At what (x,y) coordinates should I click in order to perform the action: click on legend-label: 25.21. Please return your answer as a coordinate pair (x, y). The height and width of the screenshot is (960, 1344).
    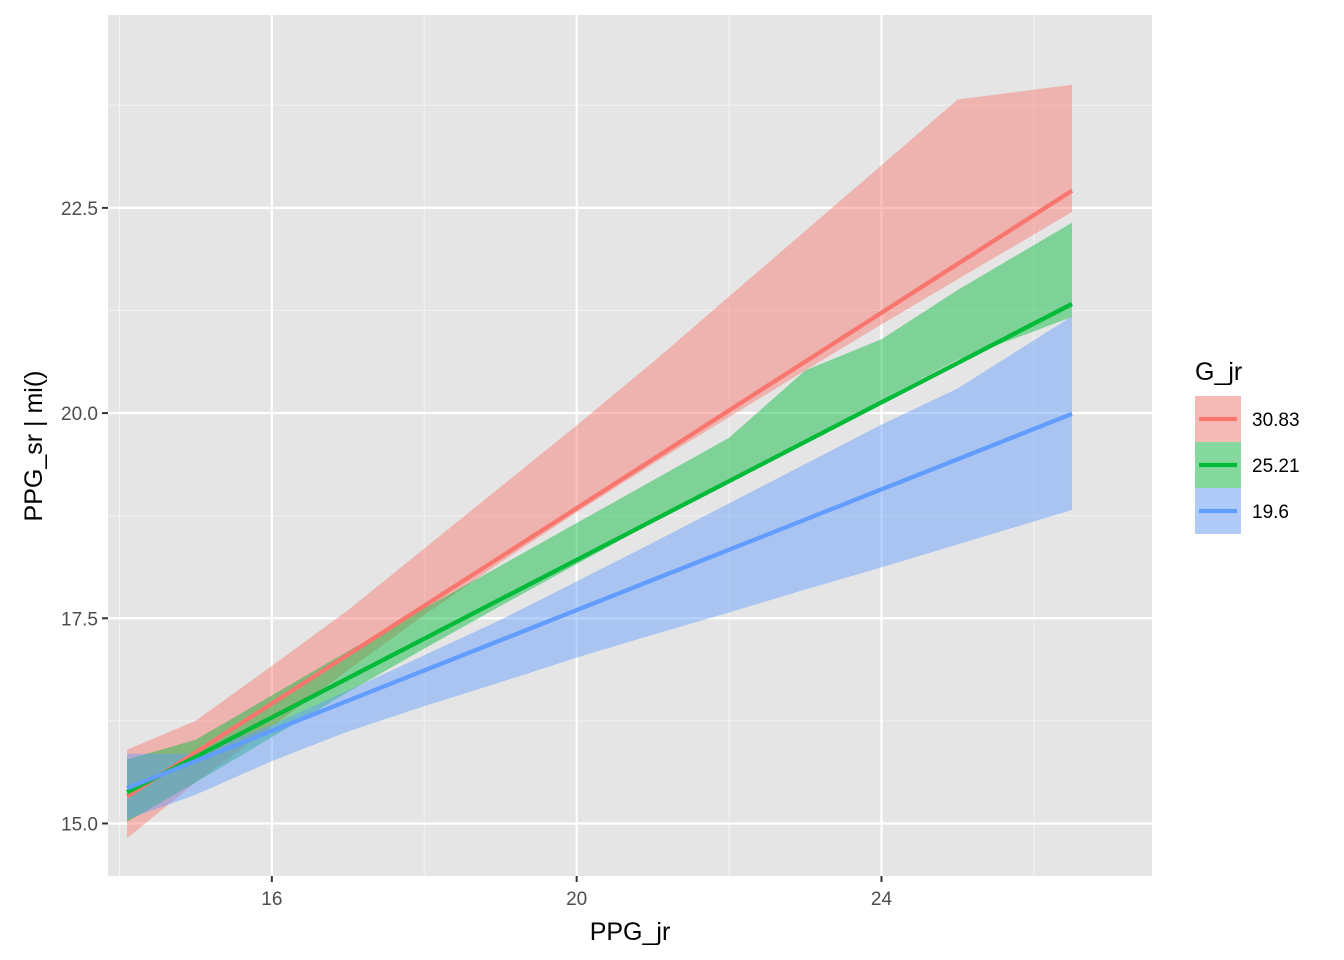
    Looking at the image, I should click on (1276, 466).